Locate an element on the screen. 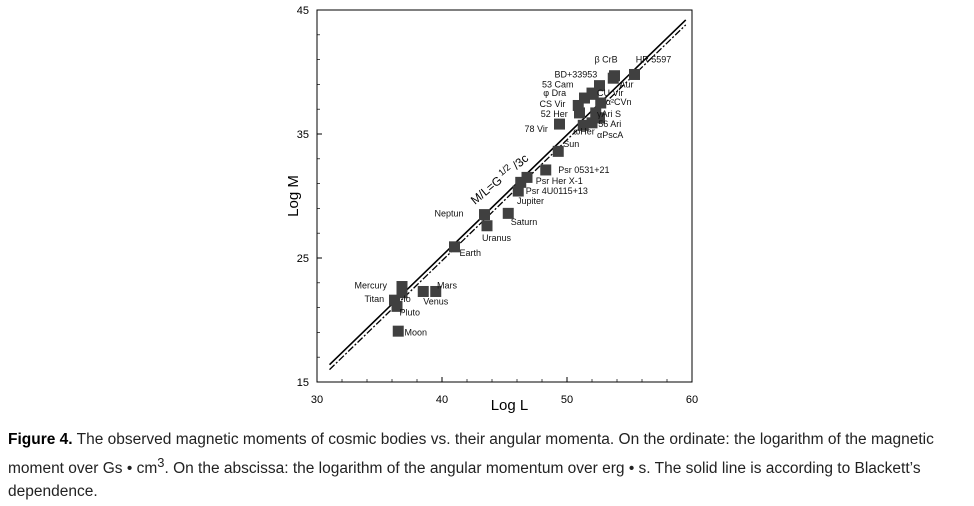  y-tick-label: 15 is located at coordinates (303, 383).